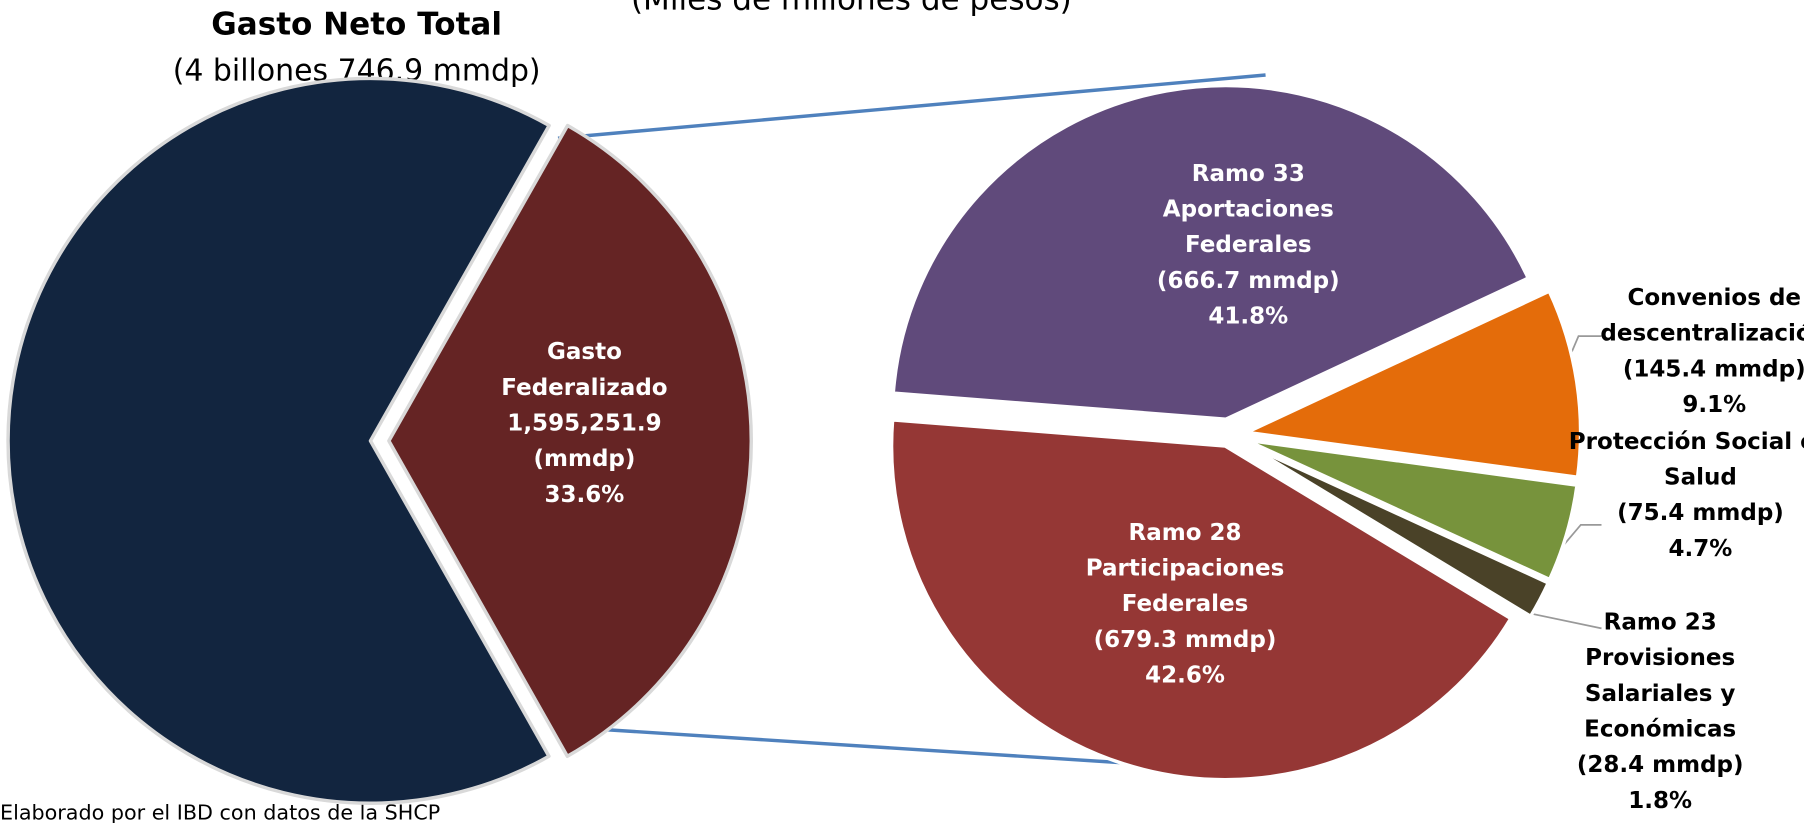  I want to click on amount-label: (145.4 mmdp), so click(1713, 368).